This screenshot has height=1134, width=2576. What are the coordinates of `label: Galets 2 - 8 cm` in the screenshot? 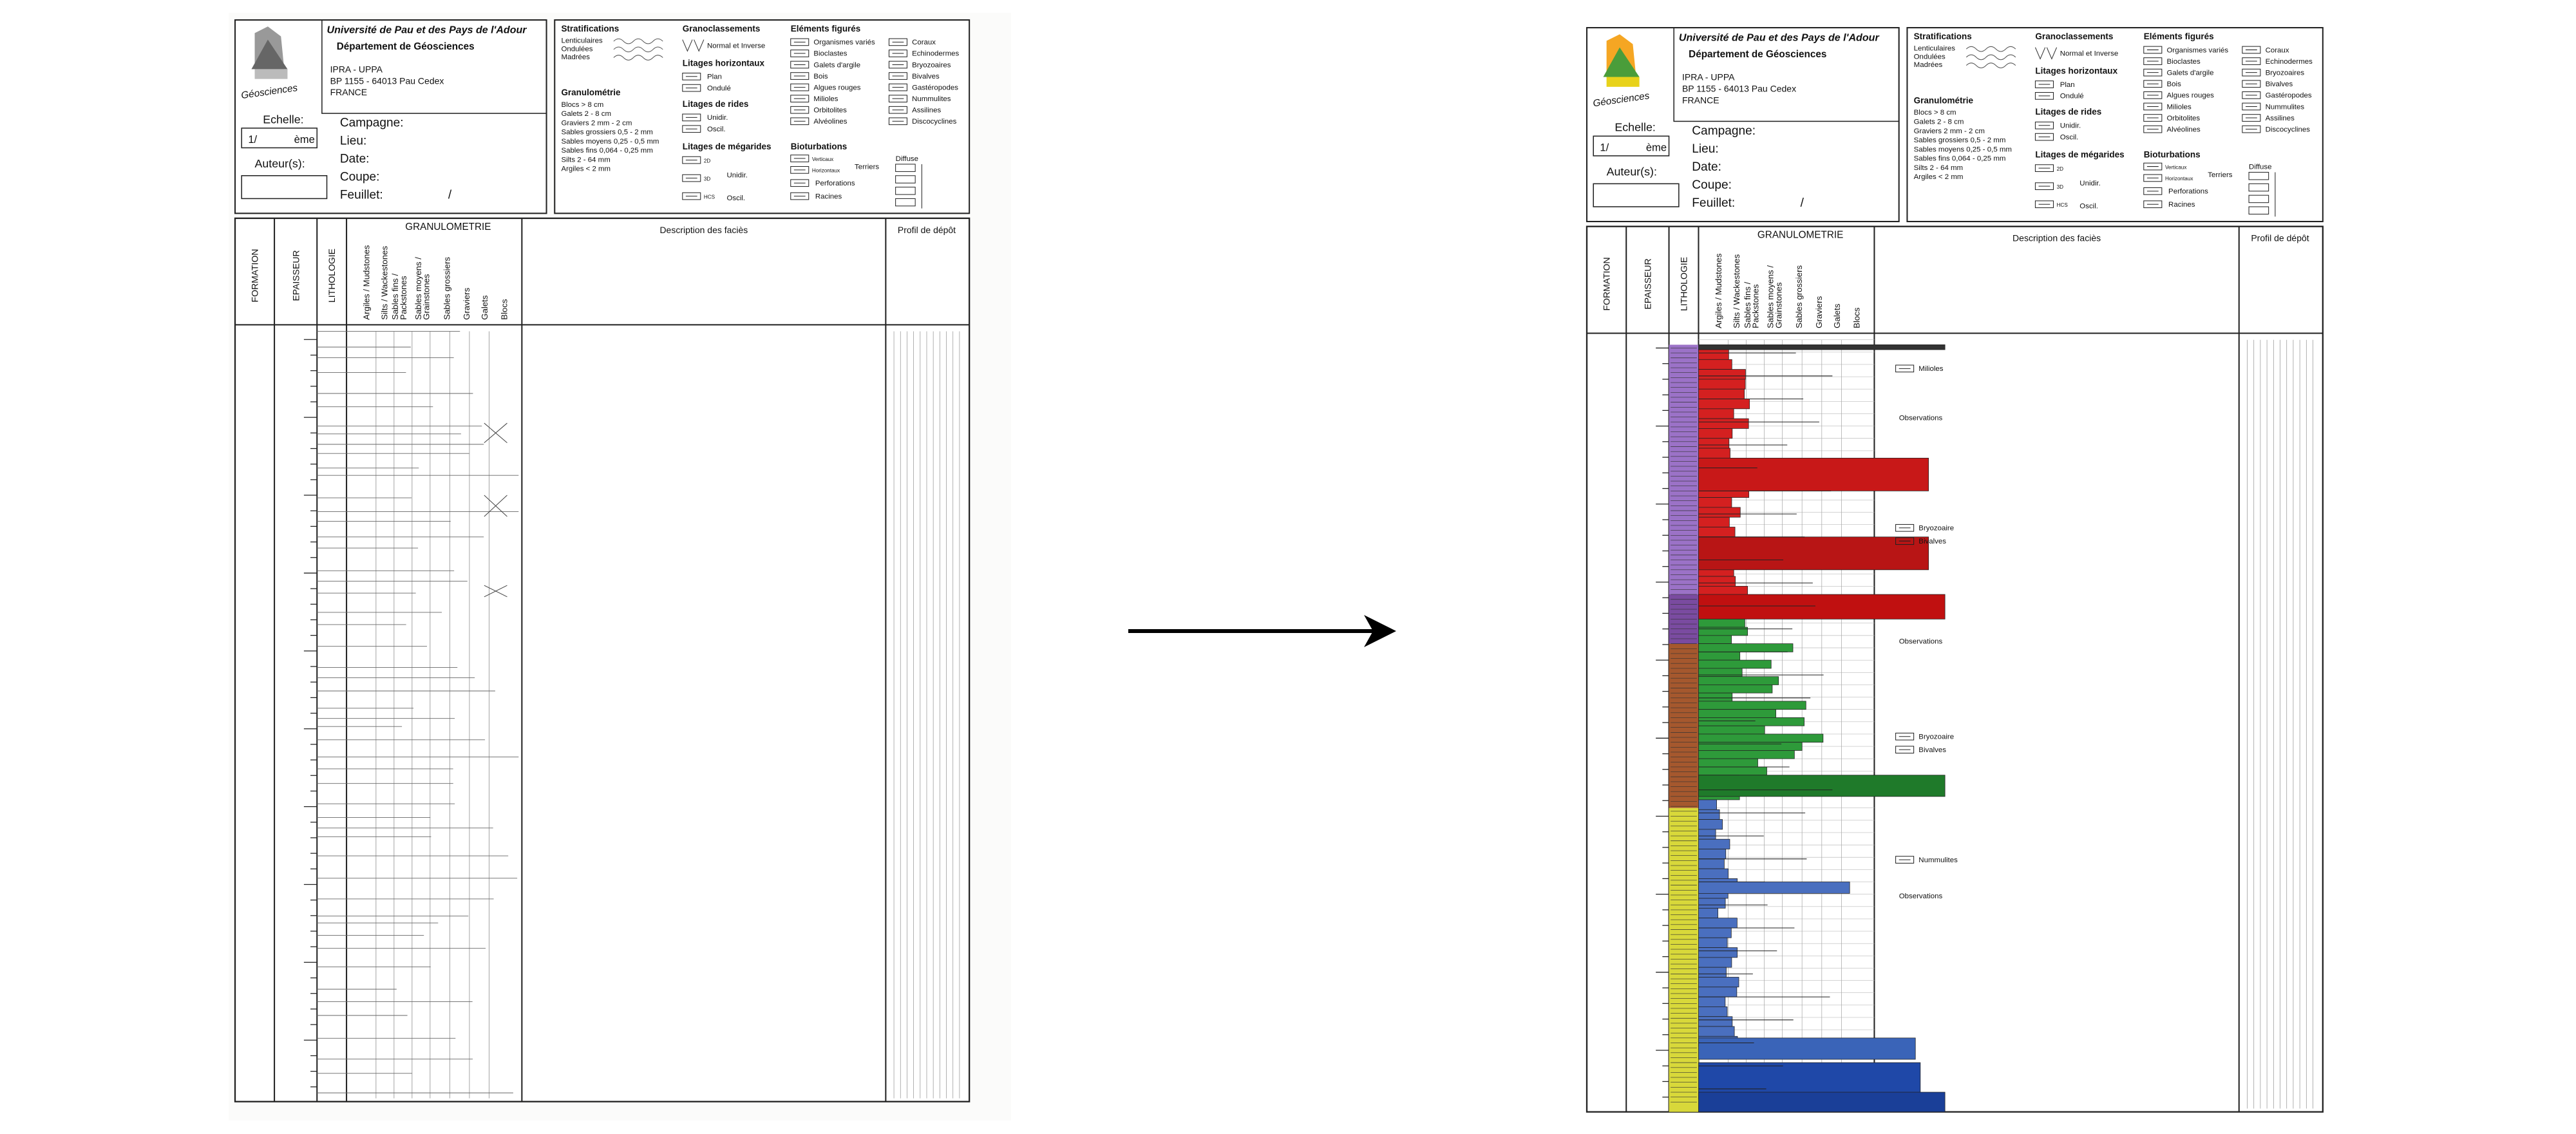 It's located at (586, 114).